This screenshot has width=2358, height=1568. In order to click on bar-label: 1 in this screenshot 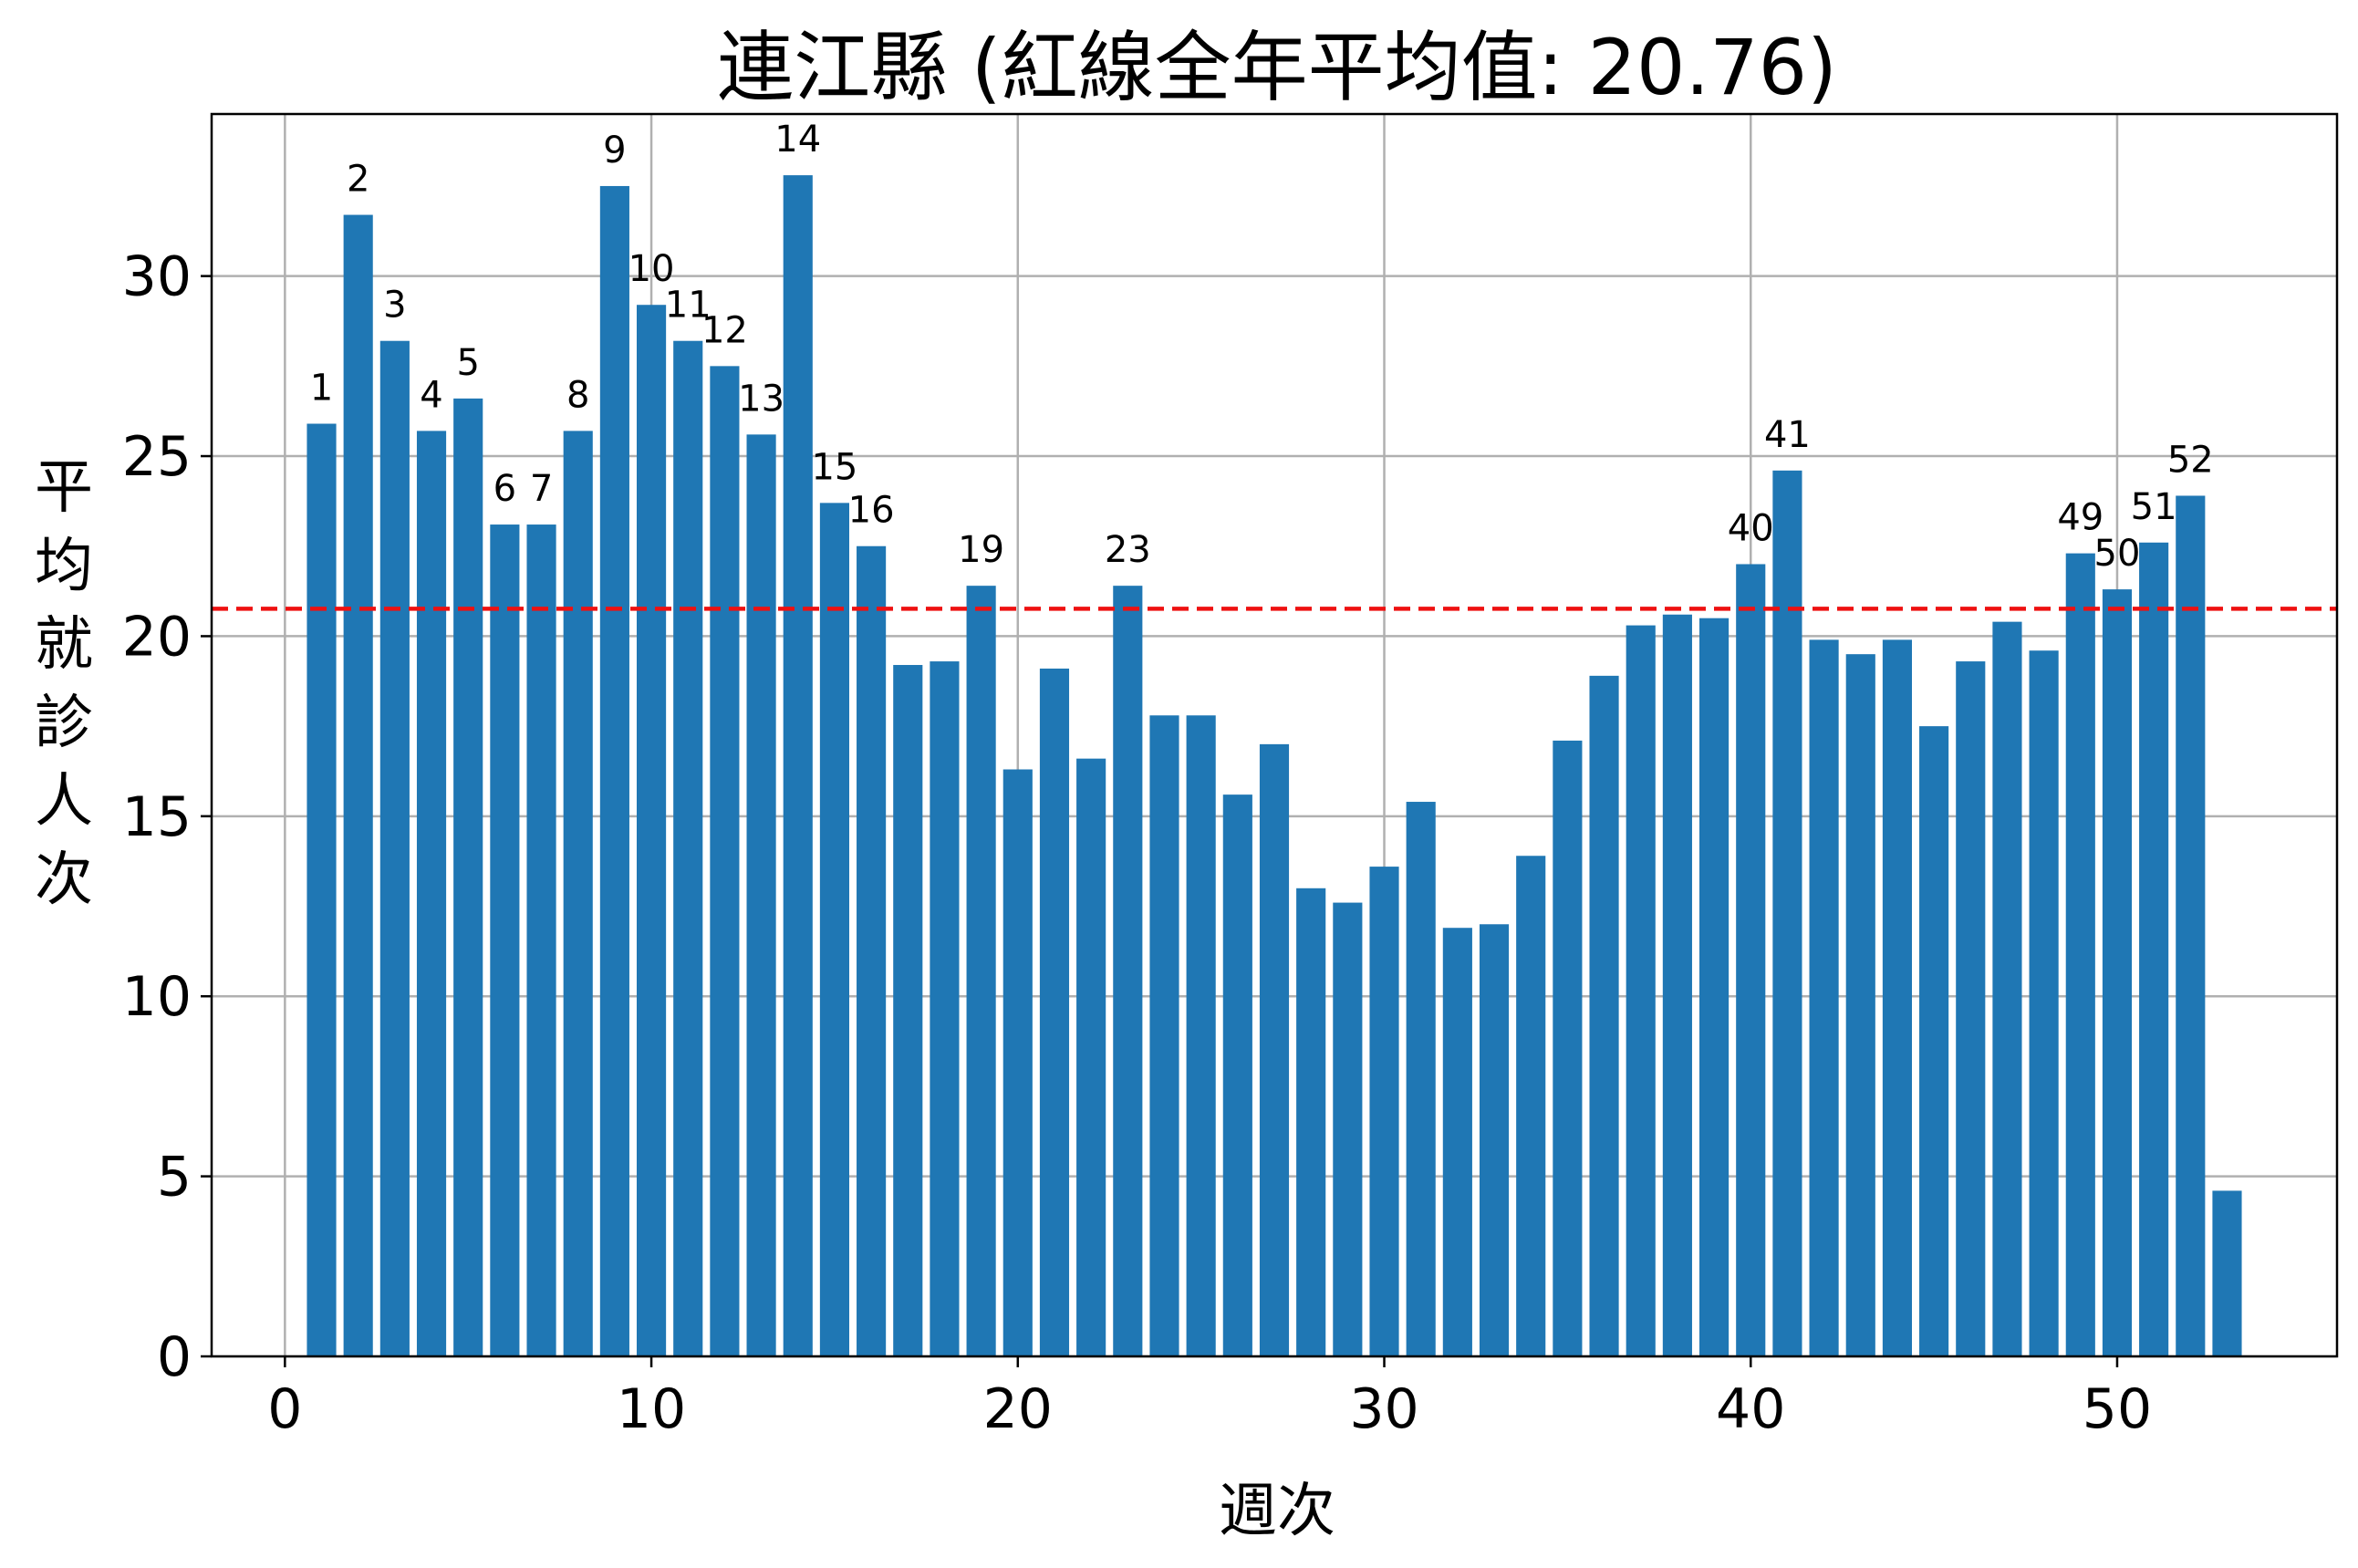, I will do `click(321, 389)`.